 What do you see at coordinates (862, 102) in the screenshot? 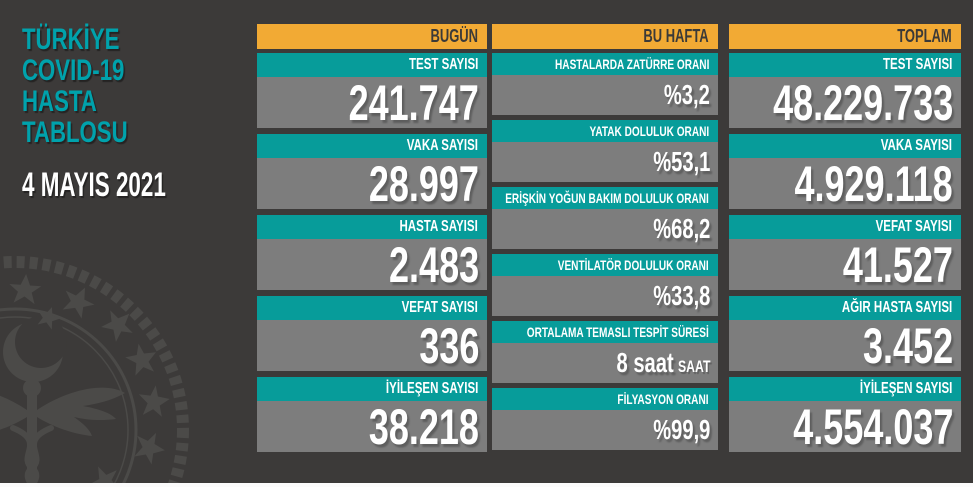
I see `stat-value: 48.229.733` at bounding box center [862, 102].